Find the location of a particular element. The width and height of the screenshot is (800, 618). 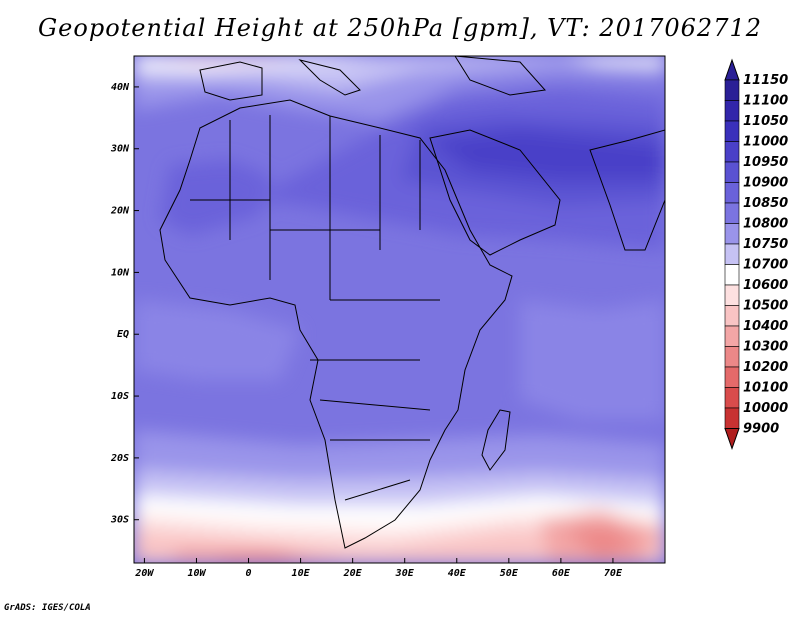

lat-tick-label: 20S is located at coordinates (119, 458).